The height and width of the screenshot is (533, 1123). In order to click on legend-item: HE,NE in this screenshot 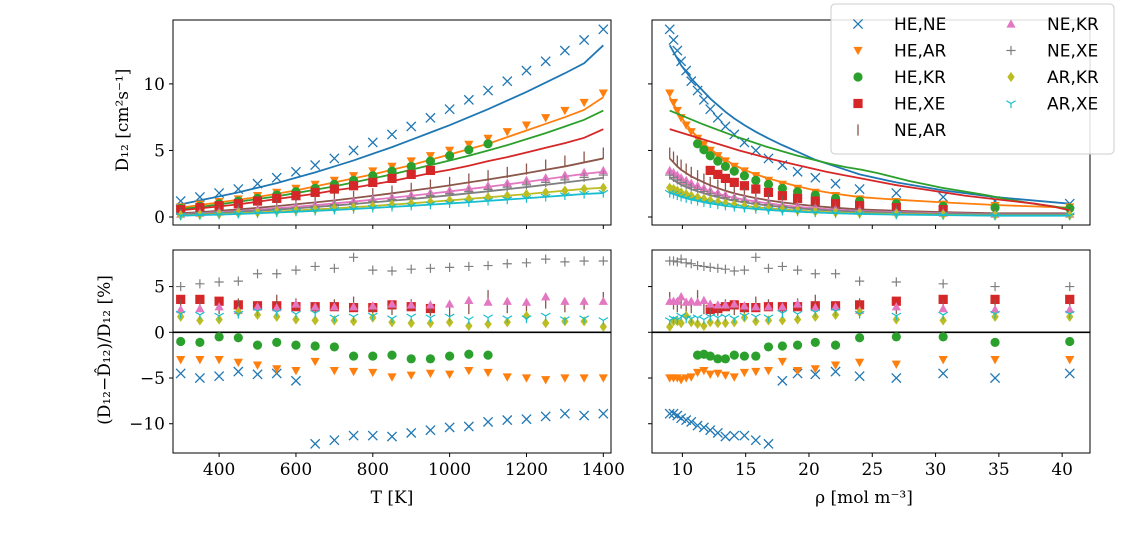, I will do `click(899, 25)`.